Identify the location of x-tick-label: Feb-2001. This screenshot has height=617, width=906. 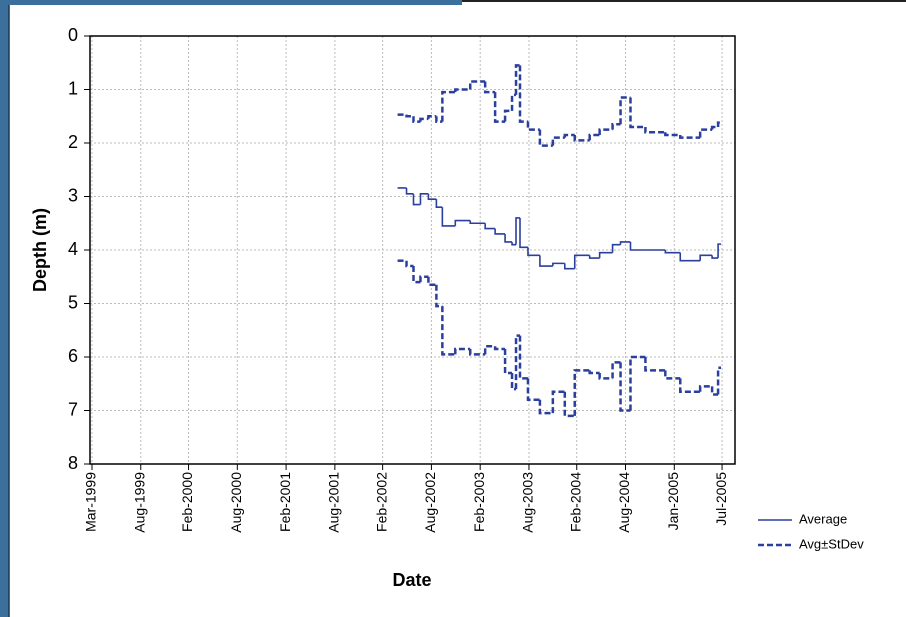
(285, 502).